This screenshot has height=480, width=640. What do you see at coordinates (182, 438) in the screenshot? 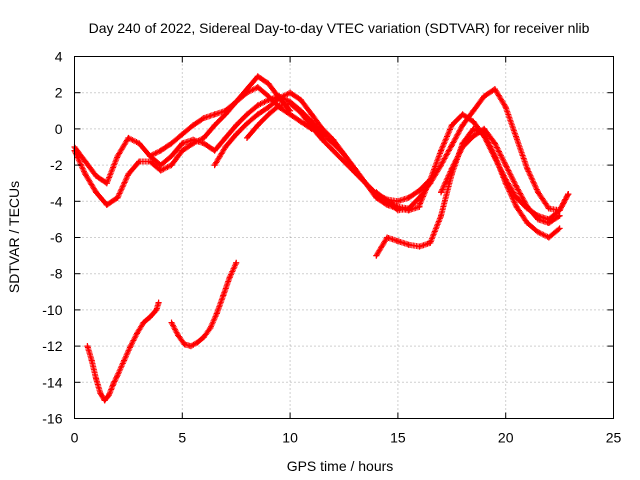
I see `x-tick-label: 5` at bounding box center [182, 438].